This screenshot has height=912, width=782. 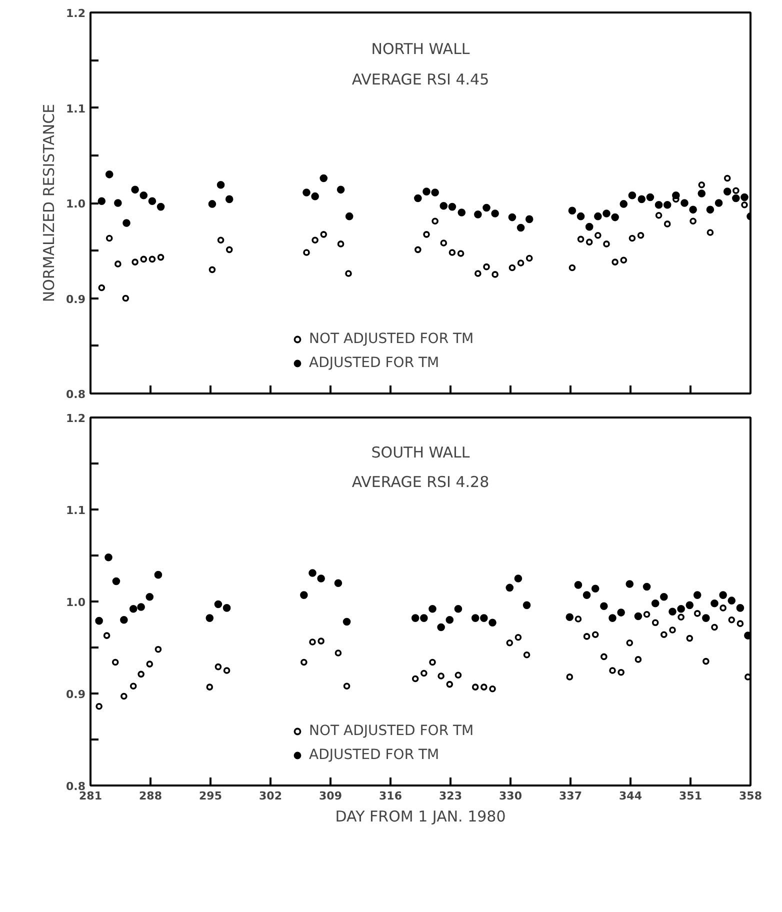 I want to click on x-tick-label: 295, so click(x=210, y=796).